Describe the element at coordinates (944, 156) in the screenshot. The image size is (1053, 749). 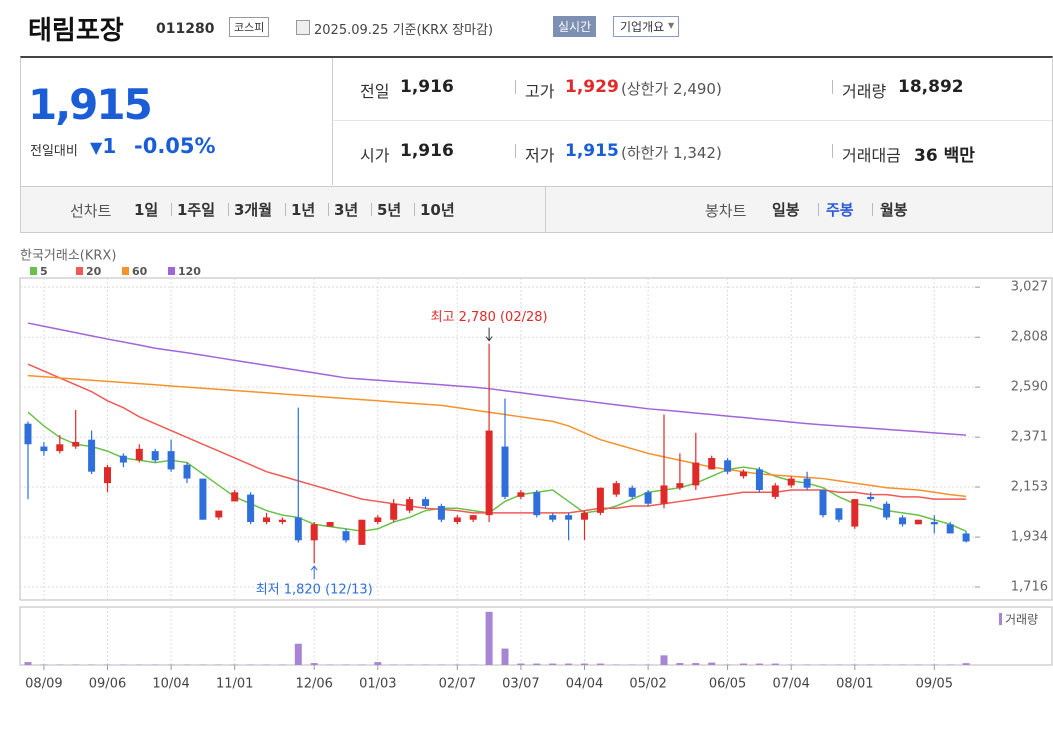
I see `field-value: 36 백만` at that location.